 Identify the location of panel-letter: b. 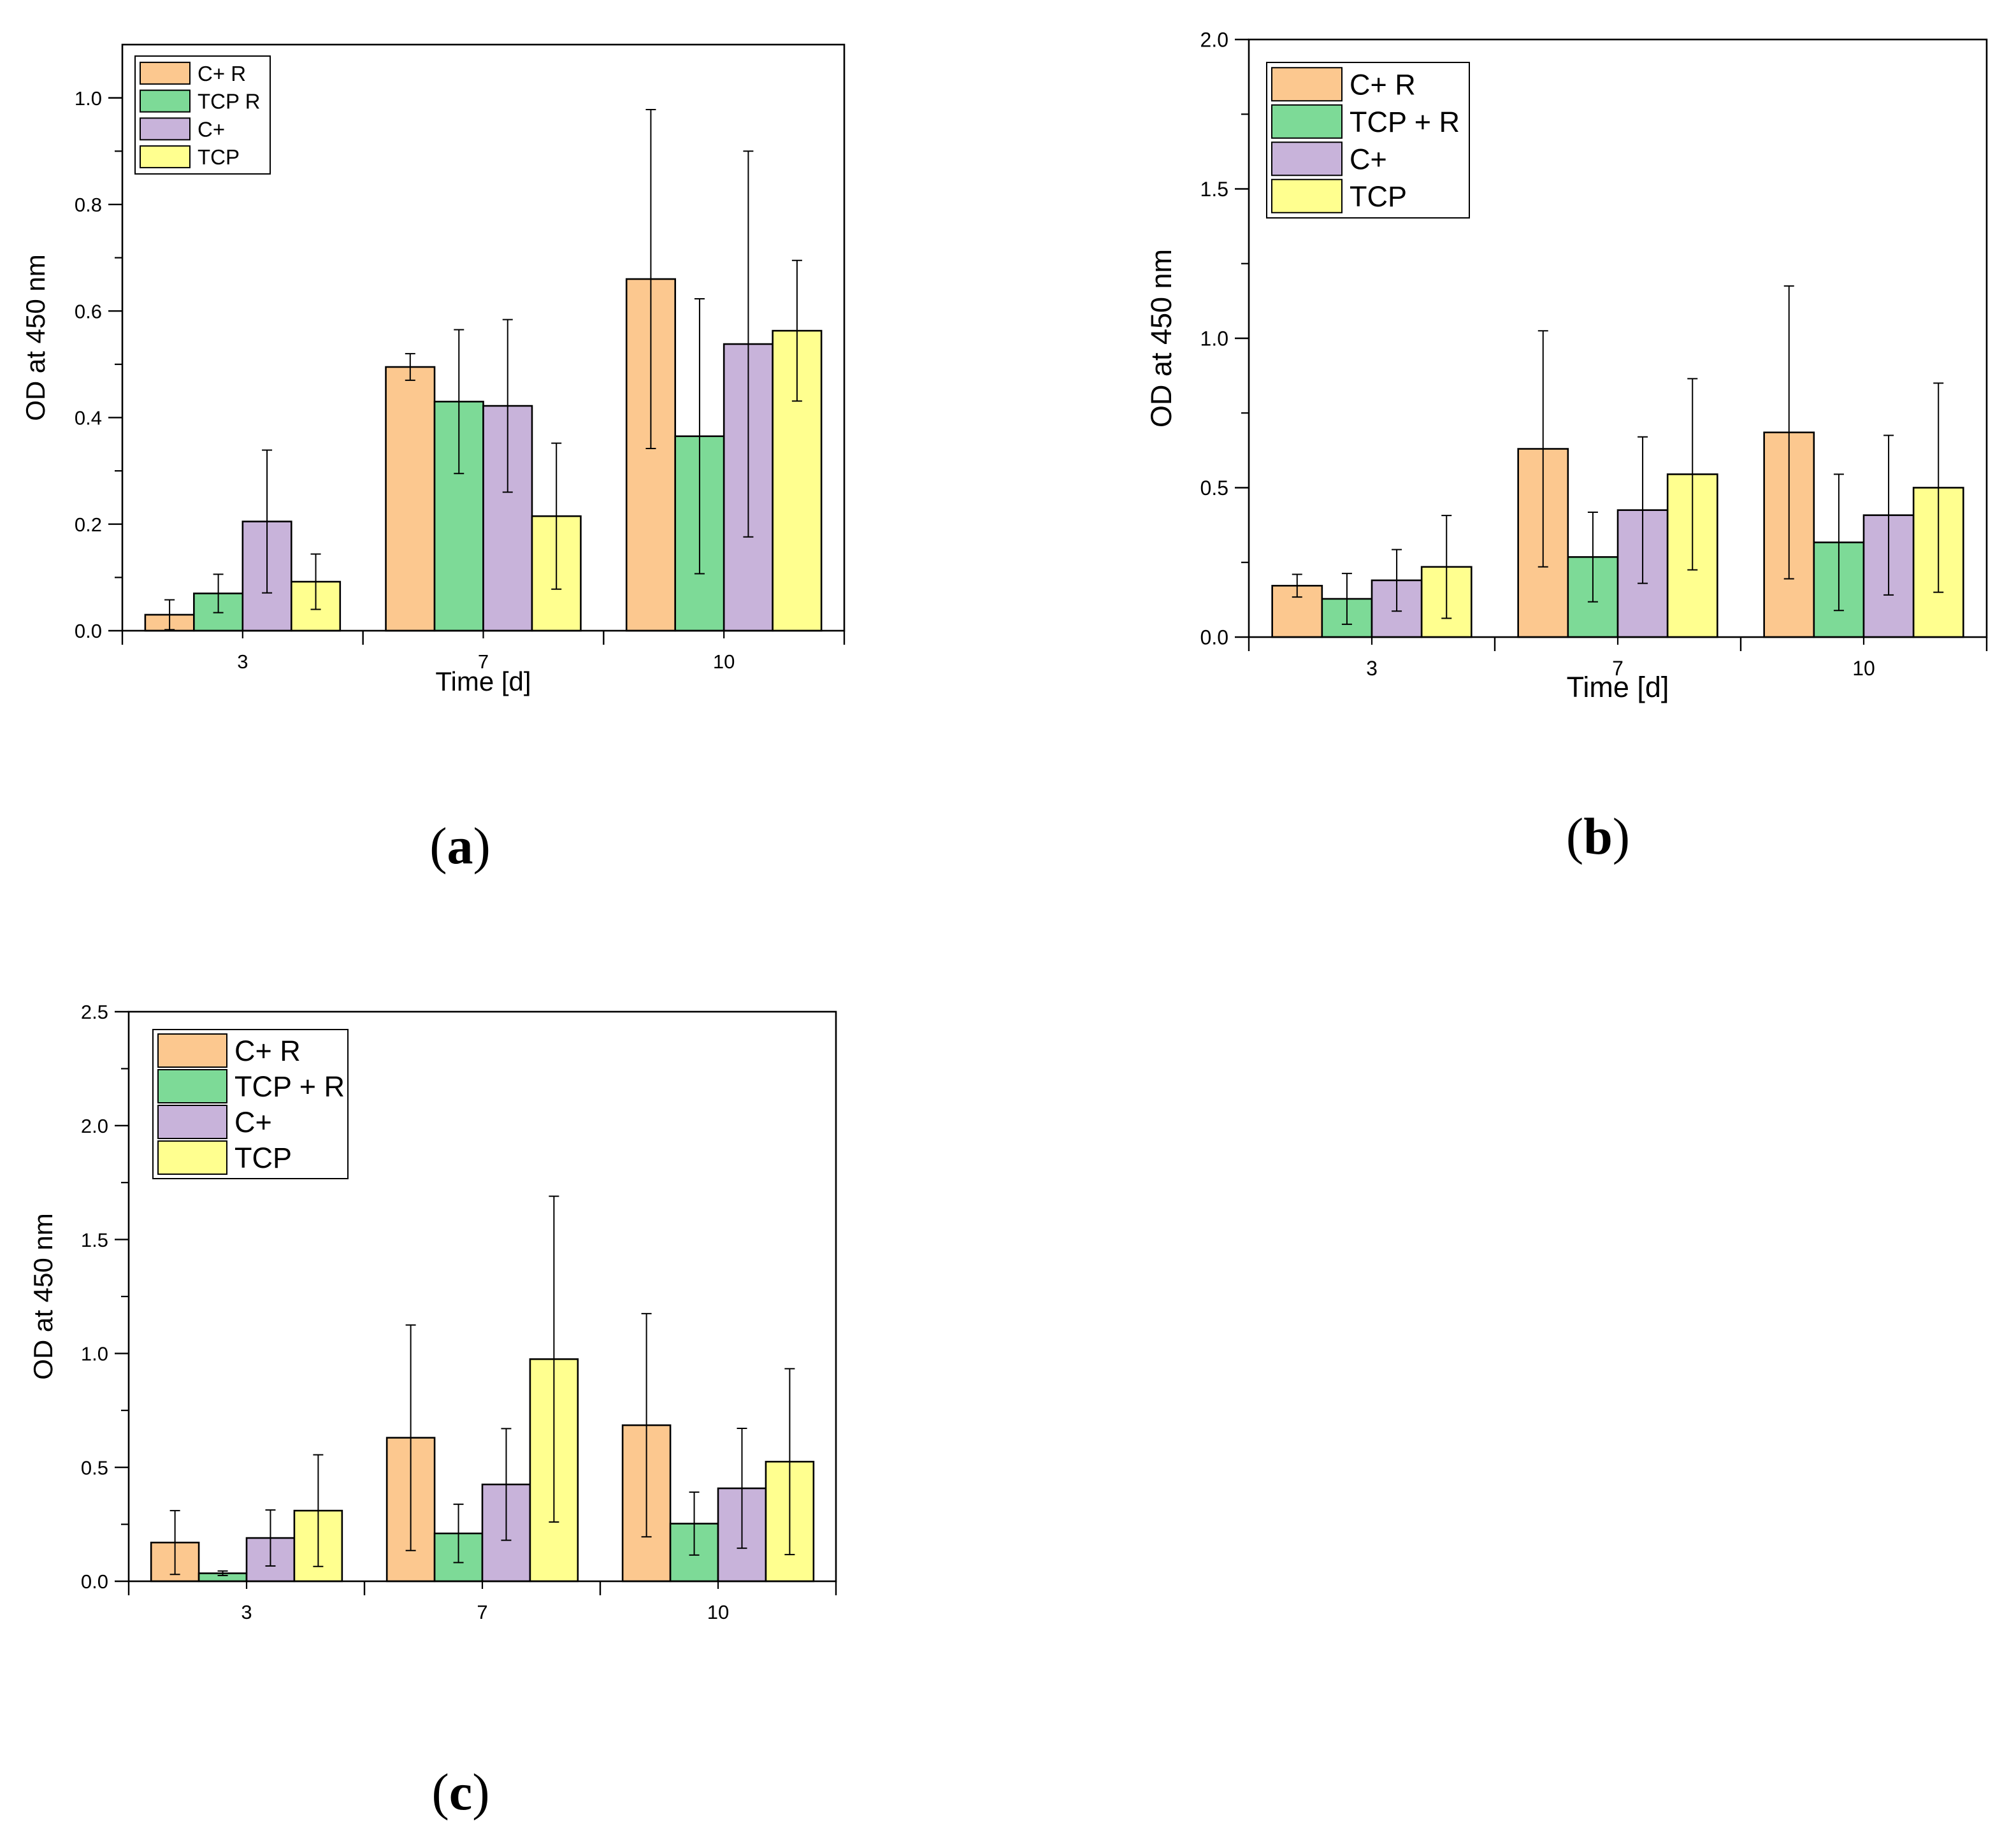
(1598, 836).